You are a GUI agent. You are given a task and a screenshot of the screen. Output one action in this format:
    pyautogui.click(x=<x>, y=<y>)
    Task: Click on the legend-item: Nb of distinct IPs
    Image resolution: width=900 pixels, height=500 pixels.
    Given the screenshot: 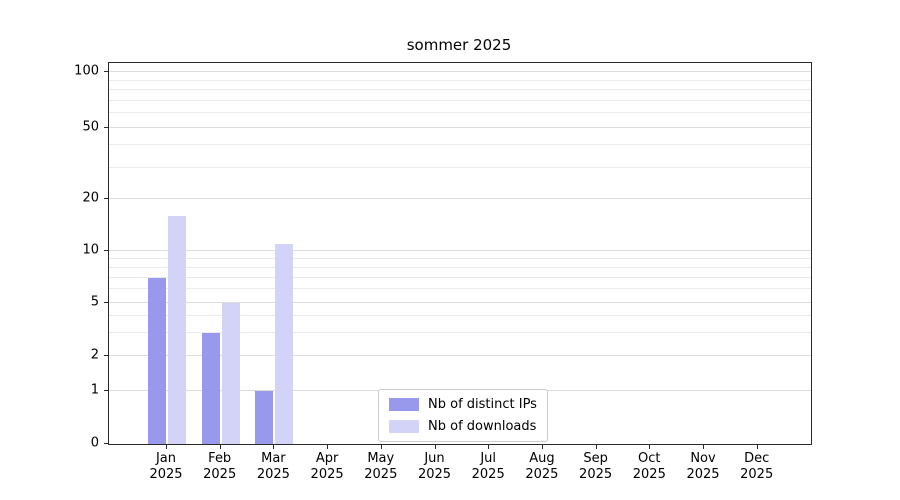 What is the action you would take?
    pyautogui.click(x=463, y=404)
    